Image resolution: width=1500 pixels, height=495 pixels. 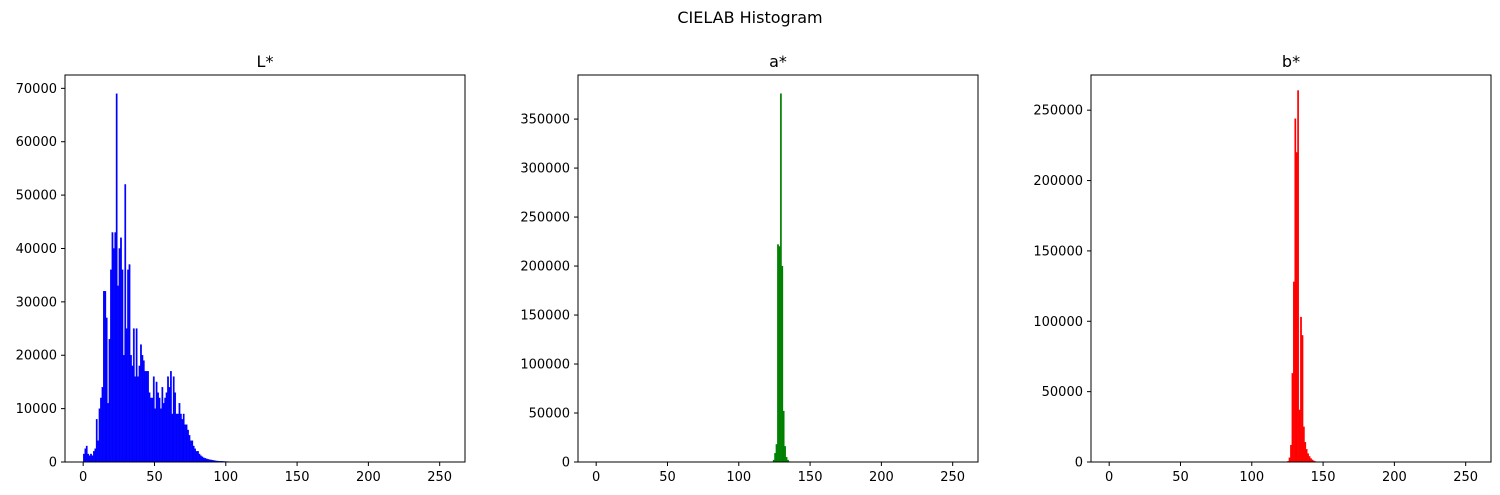 I want to click on b-star-xtick-label: 150, so click(x=1323, y=477).